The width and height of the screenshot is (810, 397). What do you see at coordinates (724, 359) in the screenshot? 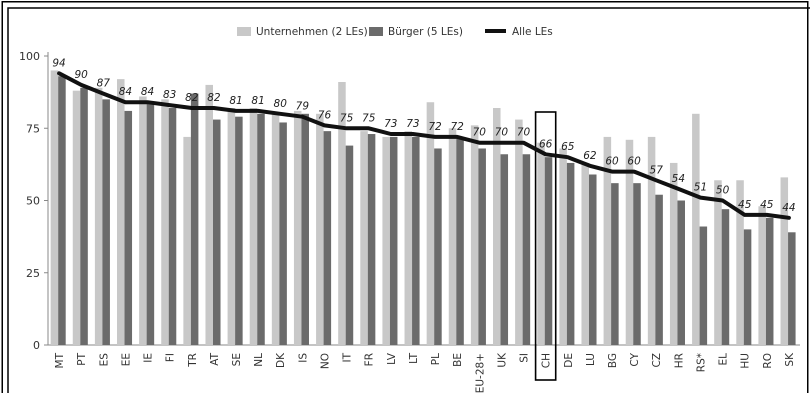
I see `x-tick-label: EL` at bounding box center [724, 359].